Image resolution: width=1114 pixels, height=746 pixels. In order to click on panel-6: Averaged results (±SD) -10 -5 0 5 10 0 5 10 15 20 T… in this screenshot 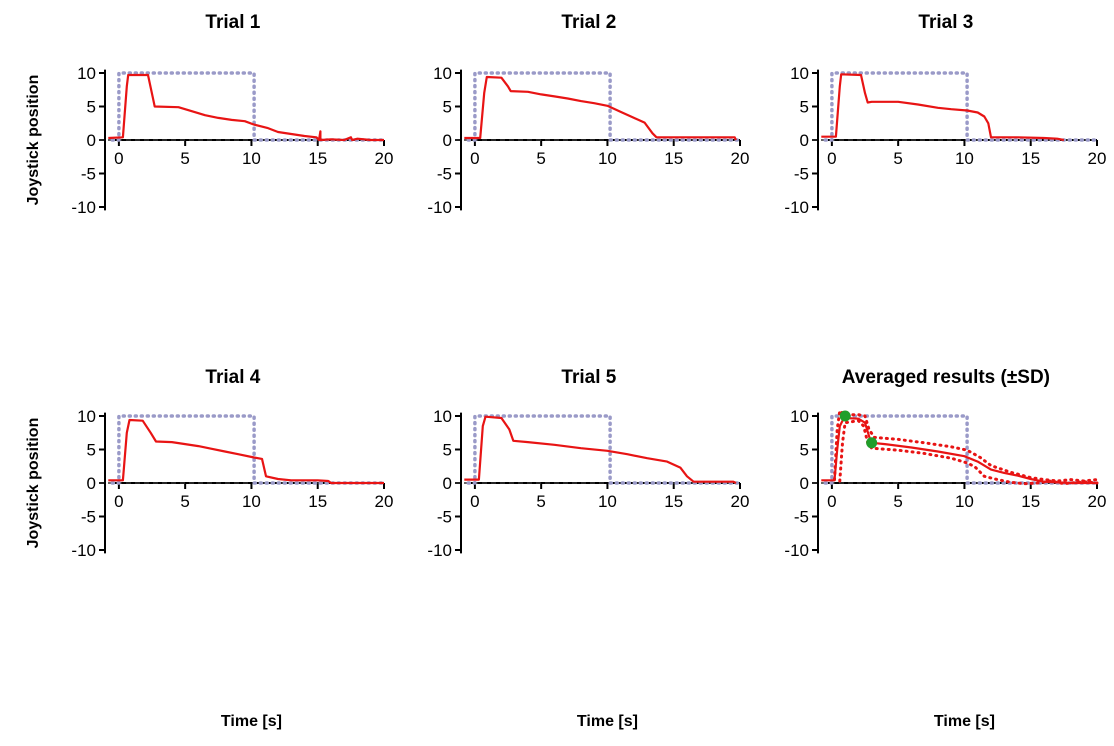, I will do `click(945, 548)`.